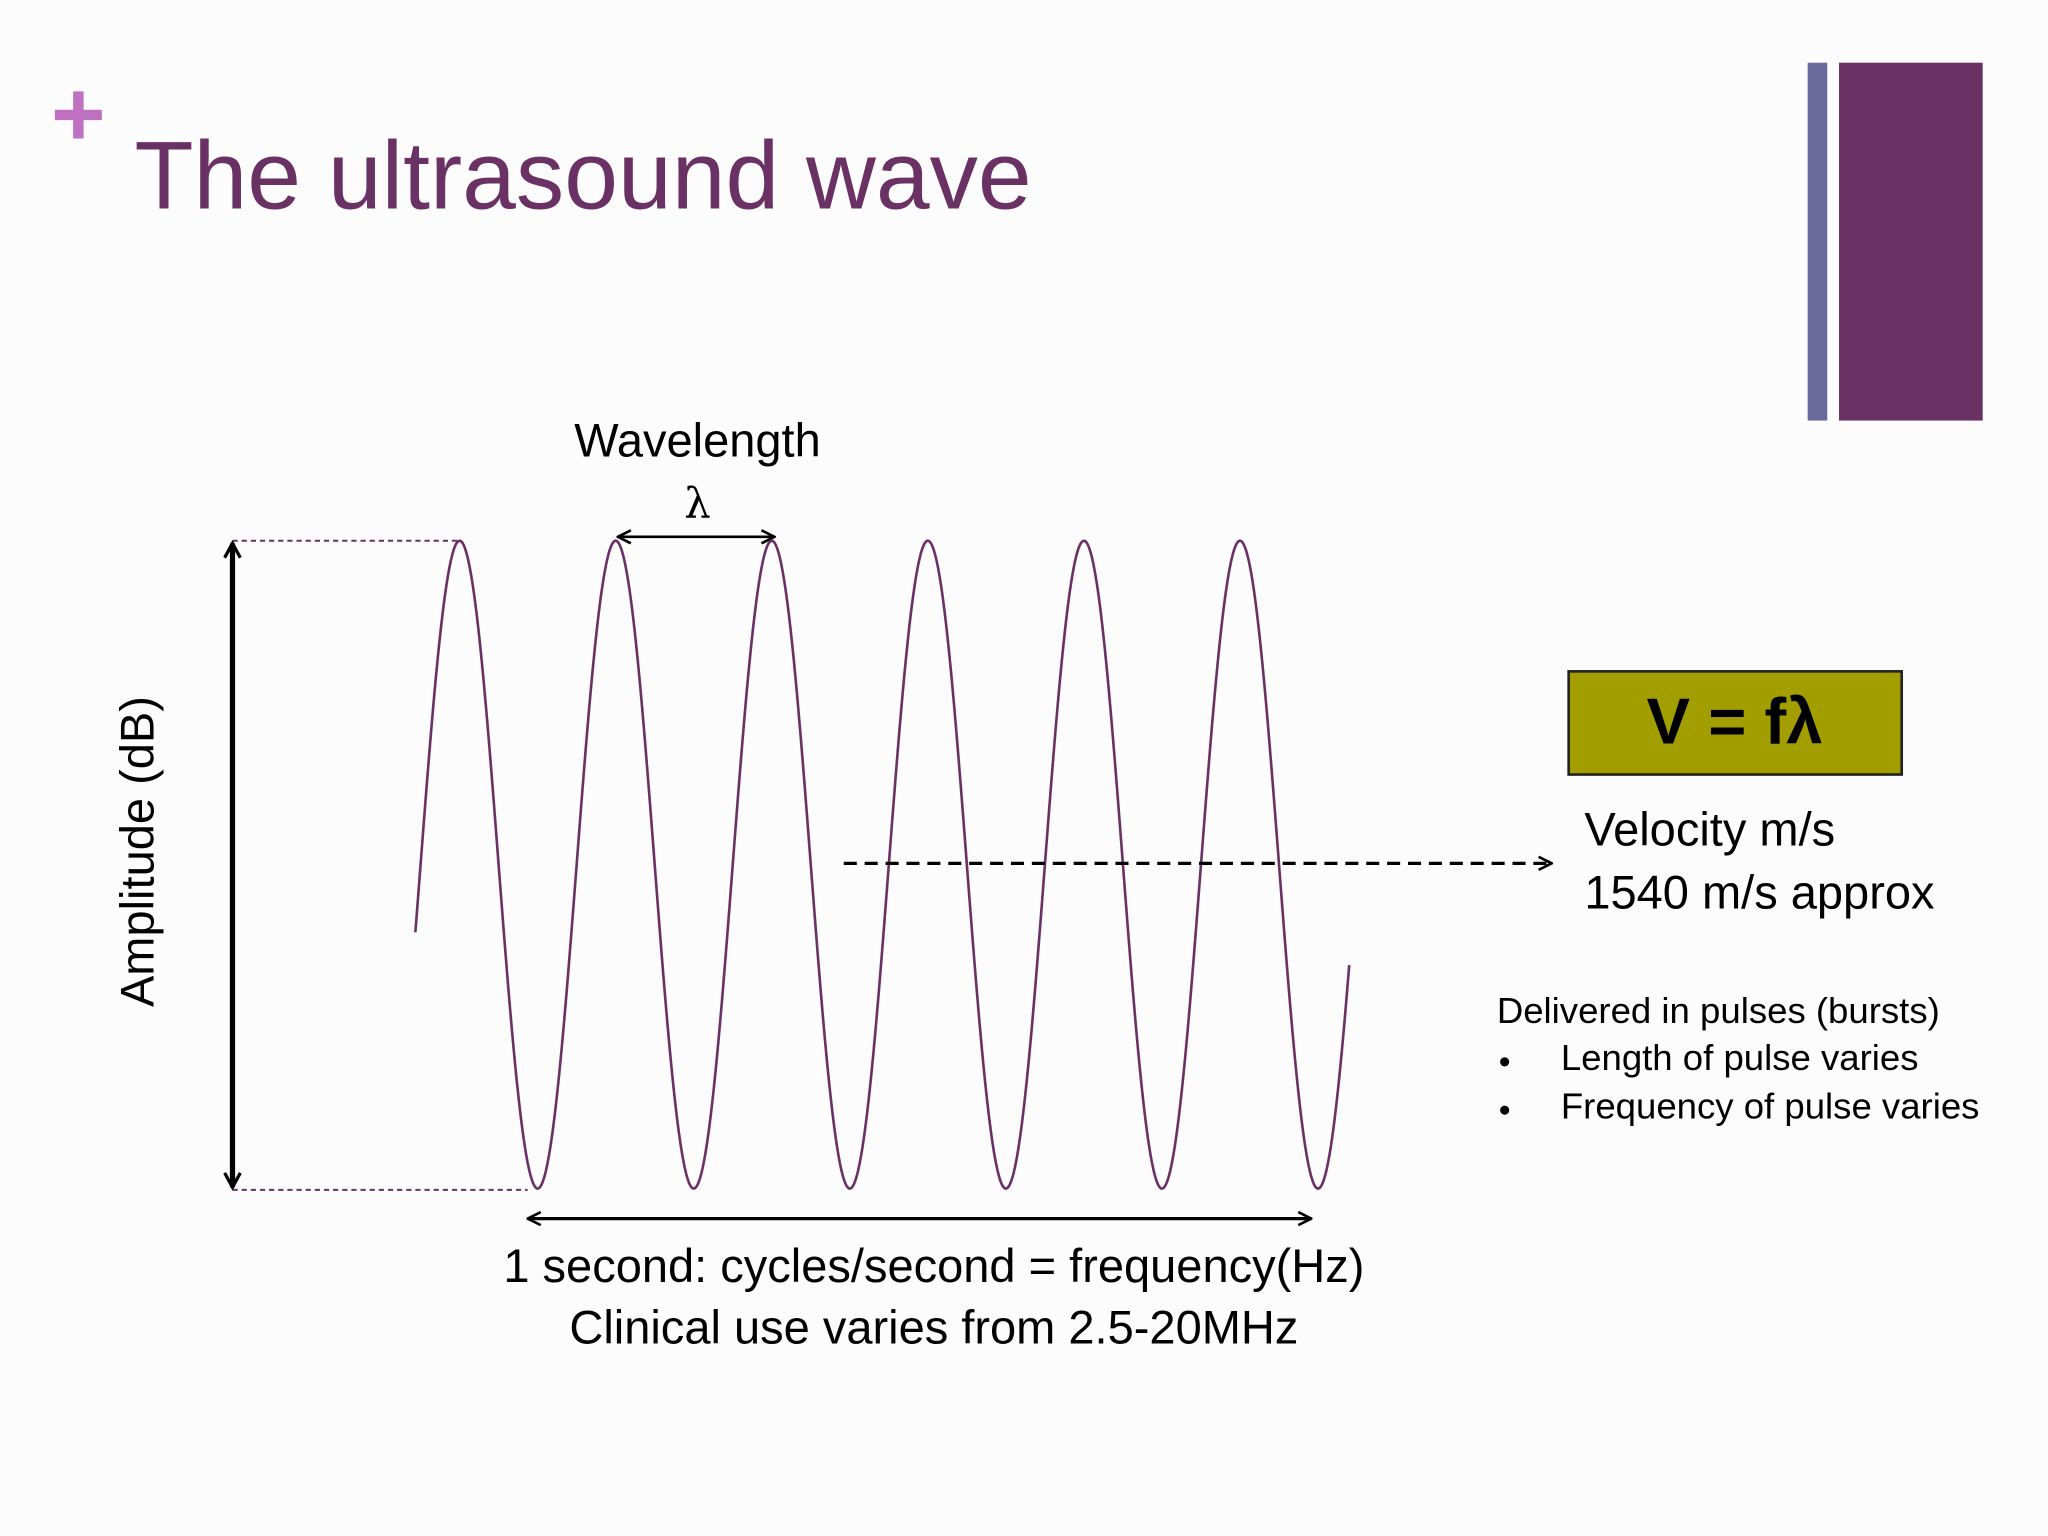 The height and width of the screenshot is (1536, 2048). I want to click on formula-box, so click(1735, 723).